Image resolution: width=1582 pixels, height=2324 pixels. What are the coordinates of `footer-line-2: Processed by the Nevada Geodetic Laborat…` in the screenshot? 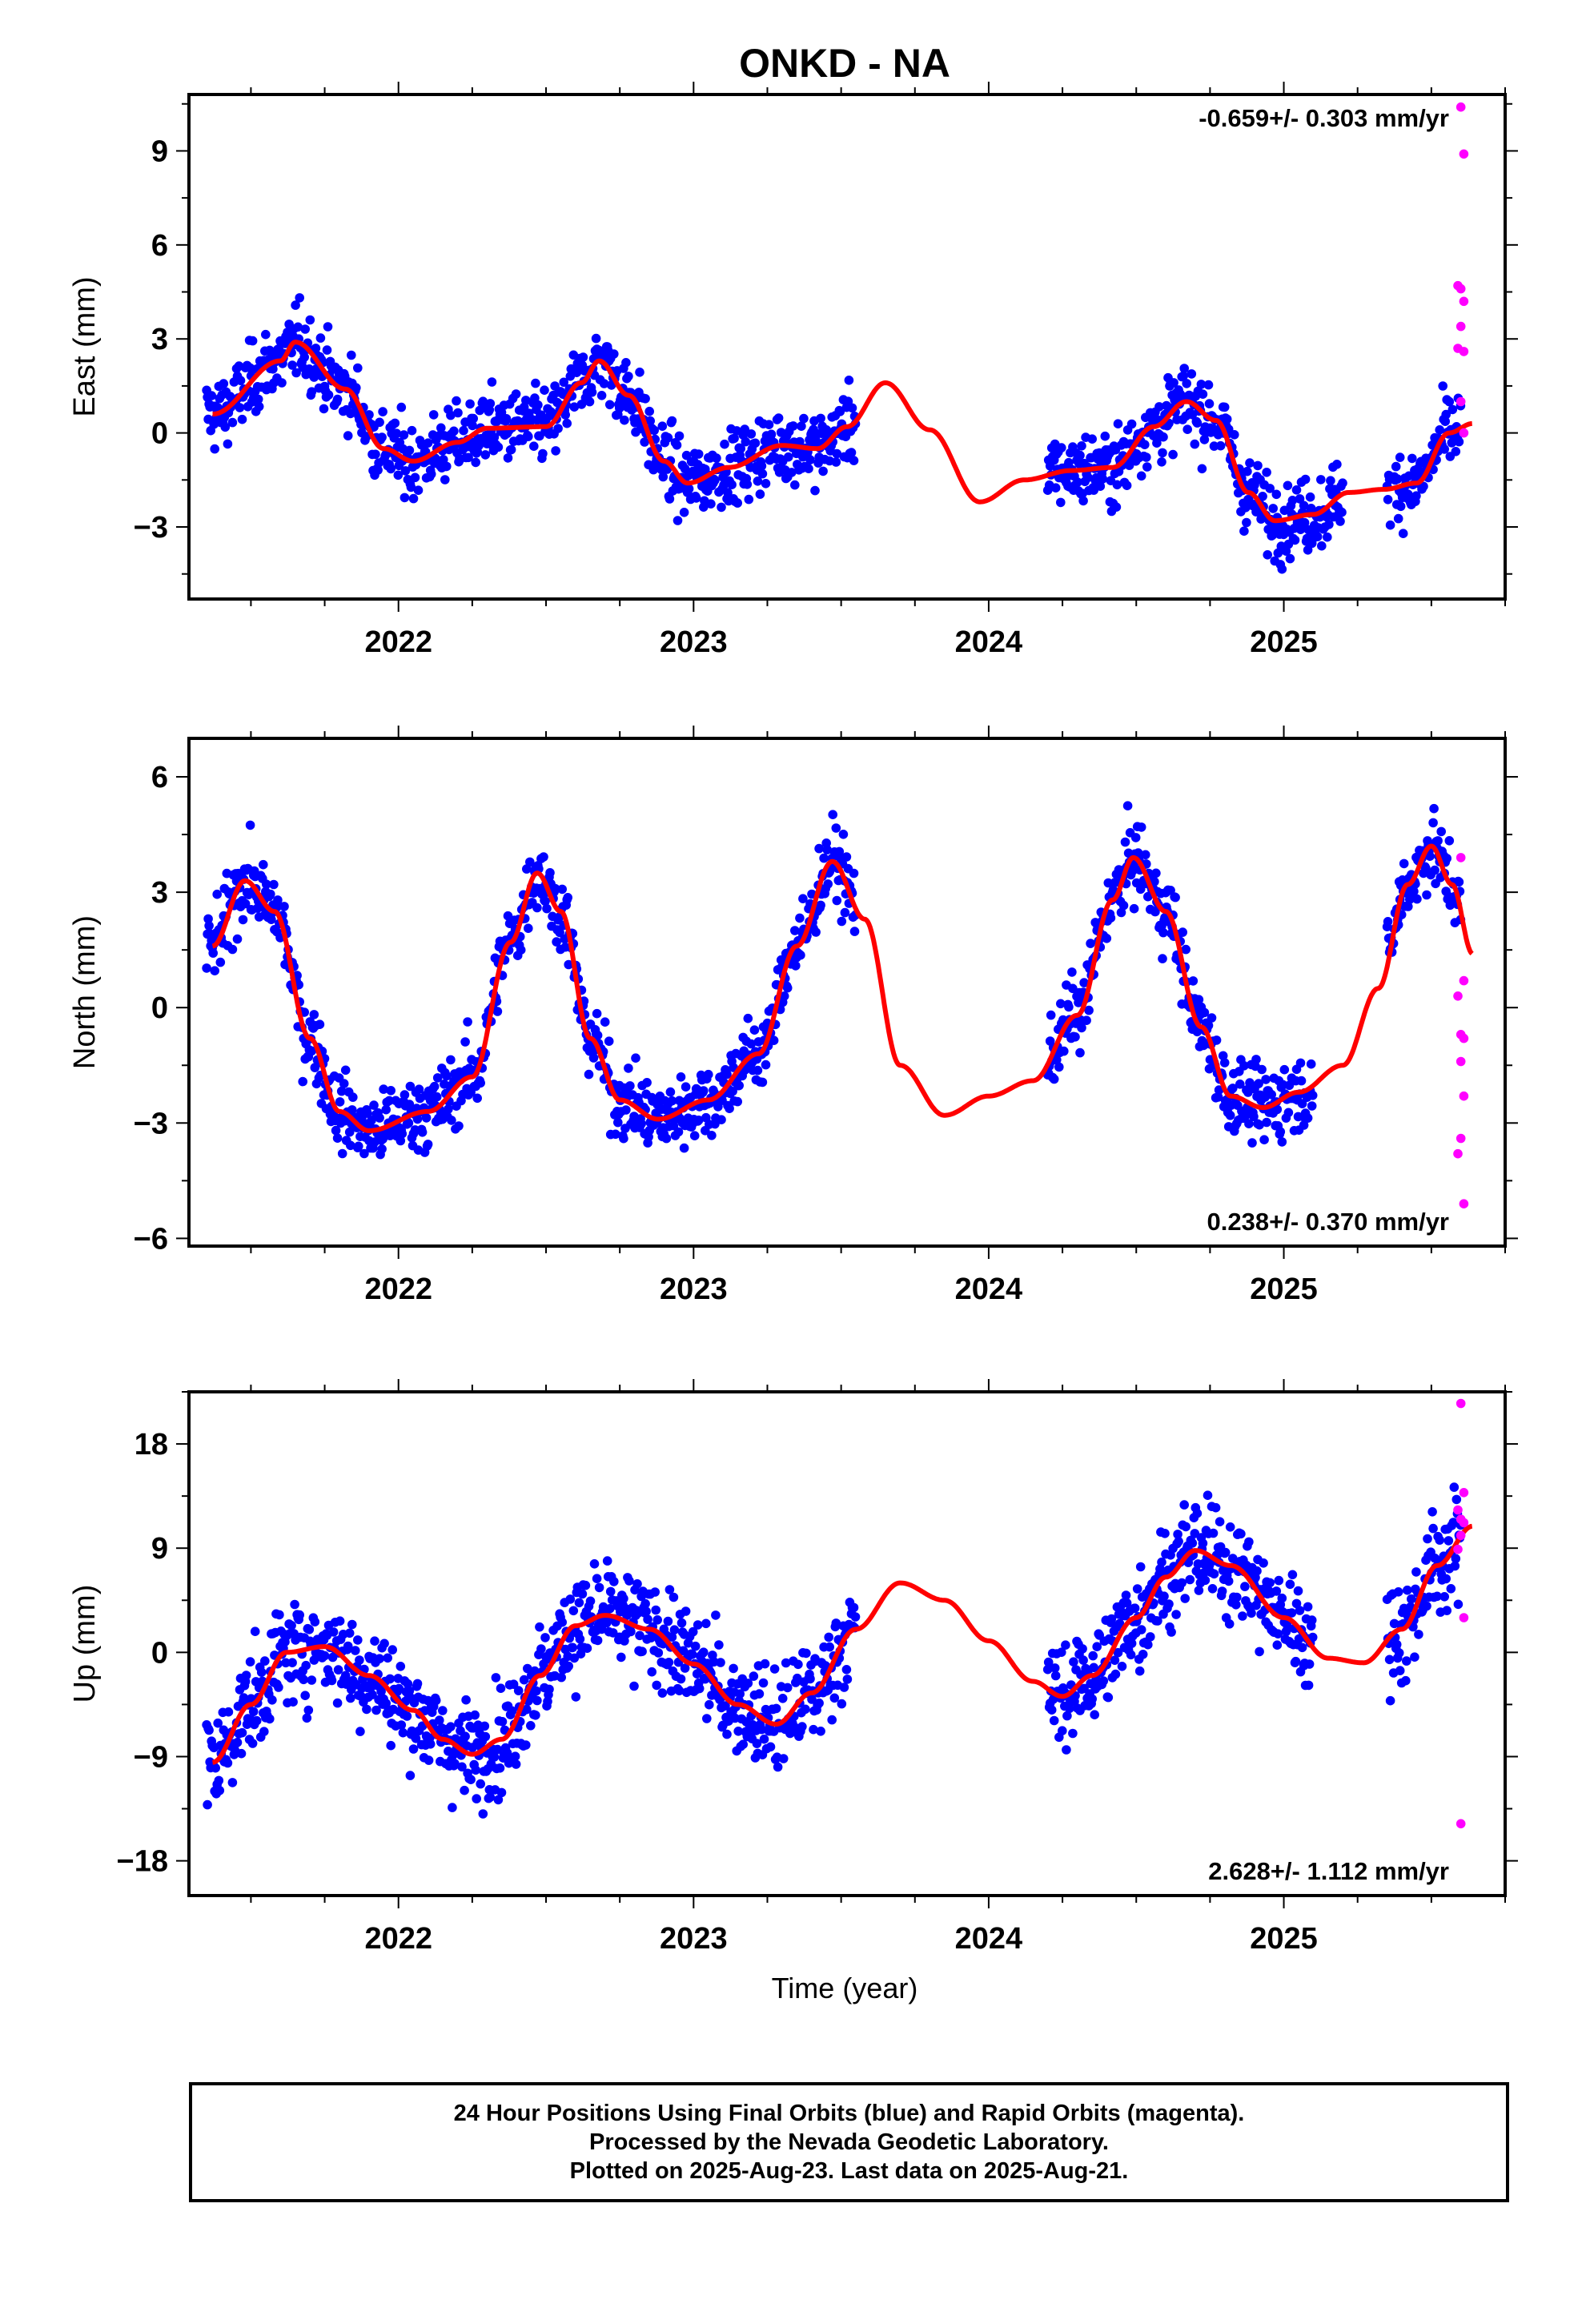 It's located at (849, 2142).